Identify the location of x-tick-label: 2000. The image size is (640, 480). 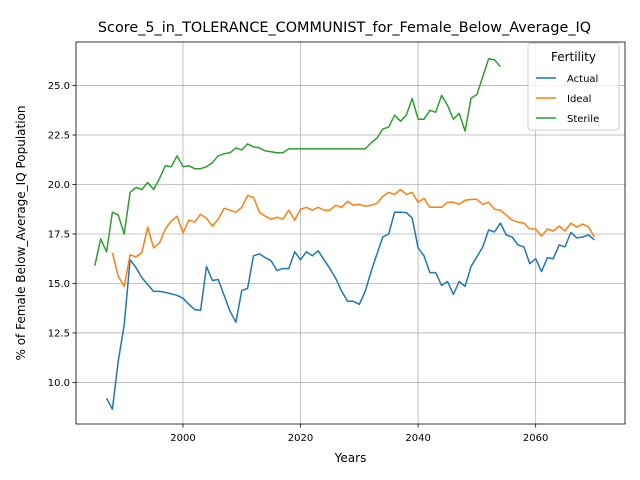
(182, 438).